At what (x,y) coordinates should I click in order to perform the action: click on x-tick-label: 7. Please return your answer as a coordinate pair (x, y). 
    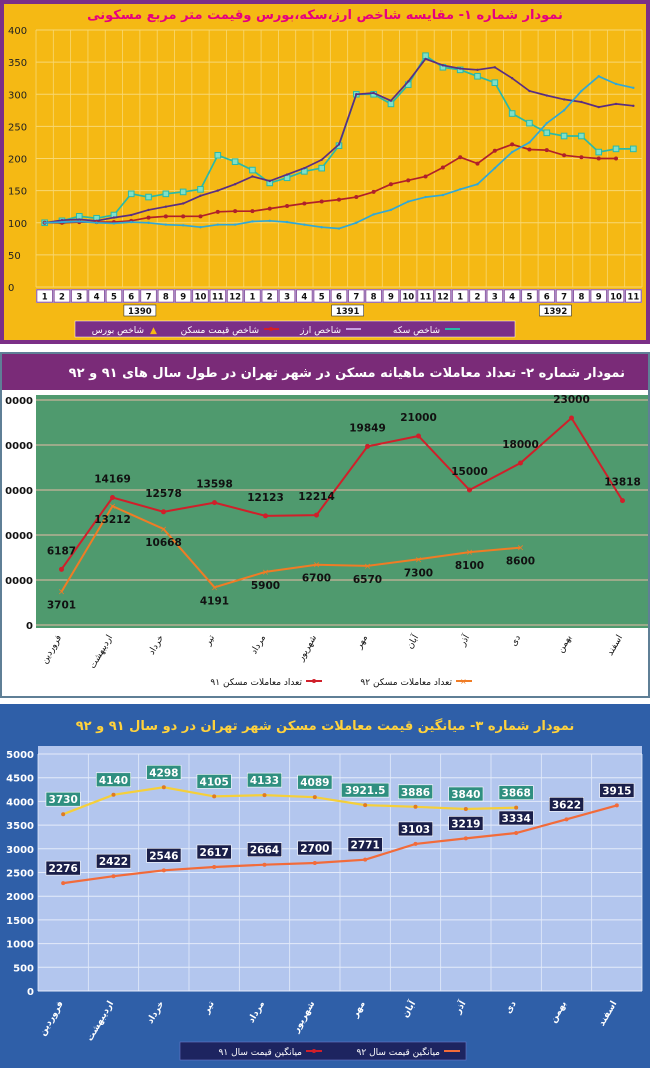
    Looking at the image, I should click on (356, 298).